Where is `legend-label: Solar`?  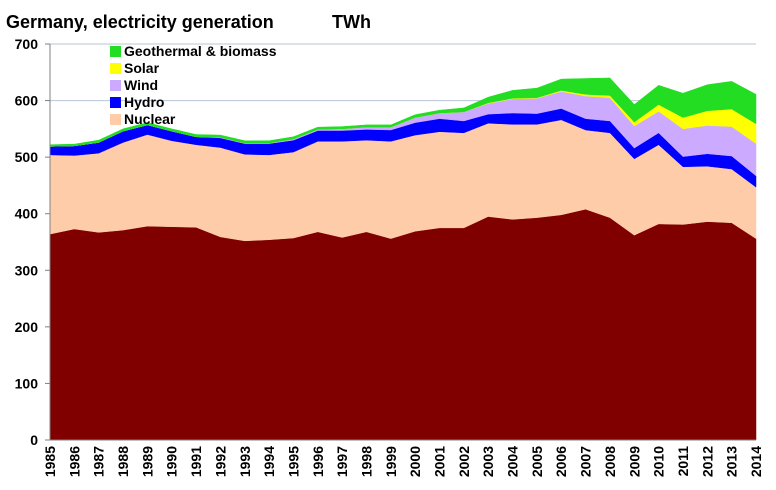 legend-label: Solar is located at coordinates (142, 68).